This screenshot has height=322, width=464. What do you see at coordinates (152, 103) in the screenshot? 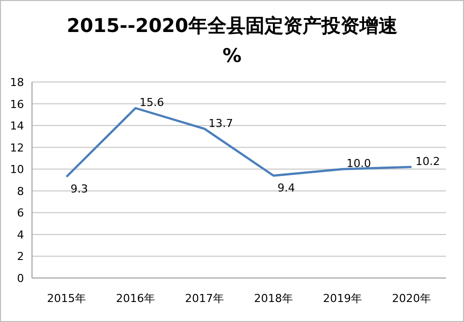
I see `text: 15.6` at bounding box center [152, 103].